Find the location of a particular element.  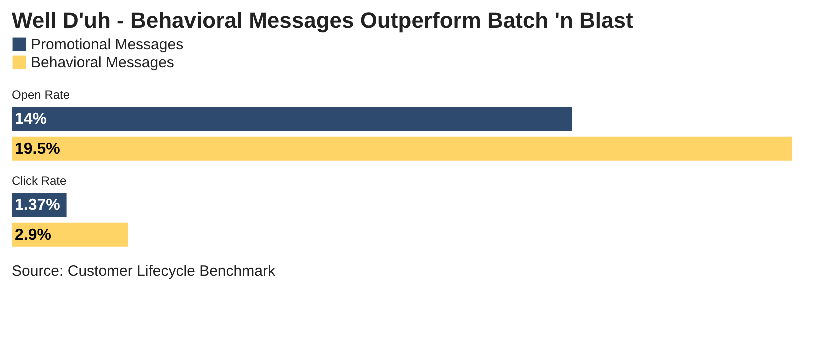

data-label: 14% is located at coordinates (31, 119).